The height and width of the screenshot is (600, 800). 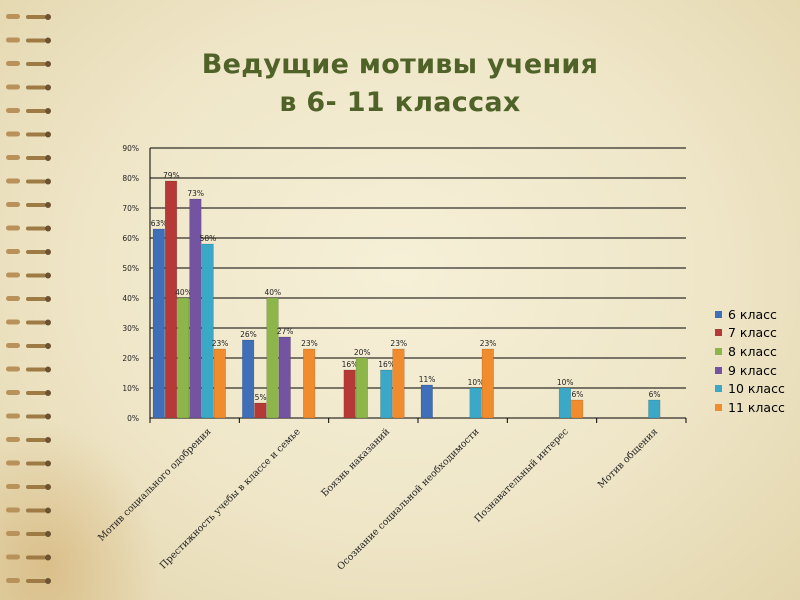 I want to click on bar-data-label: 73%, so click(x=195, y=193).